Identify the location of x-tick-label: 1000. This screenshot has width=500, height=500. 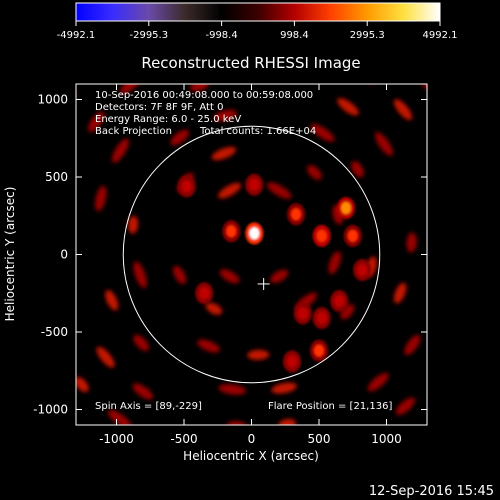
(386, 439).